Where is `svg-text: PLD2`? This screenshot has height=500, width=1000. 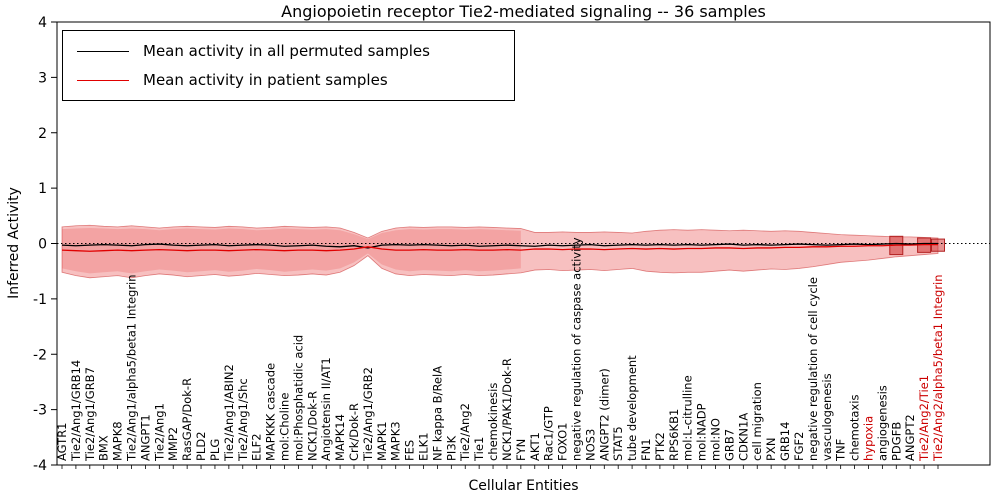 svg-text: PLD2 is located at coordinates (201, 446).